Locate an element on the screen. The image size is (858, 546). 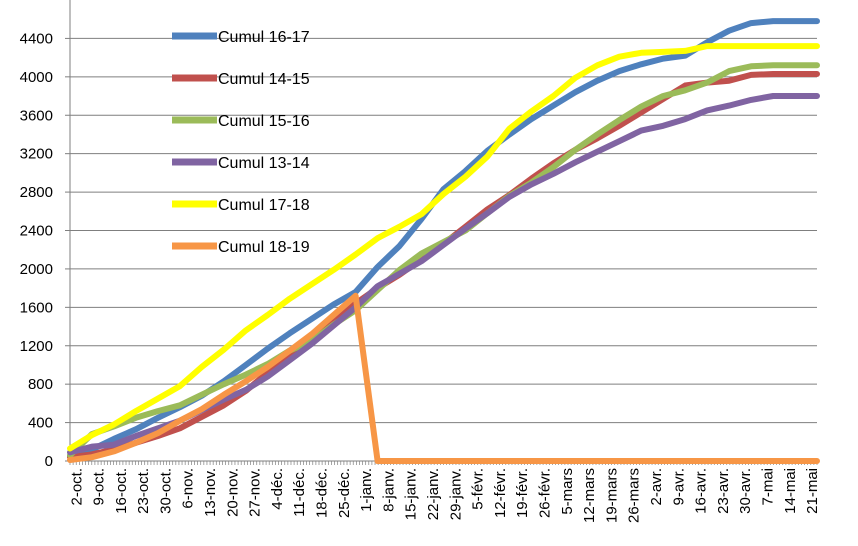
legend-label: Cumul 16-17 is located at coordinates (264, 37).